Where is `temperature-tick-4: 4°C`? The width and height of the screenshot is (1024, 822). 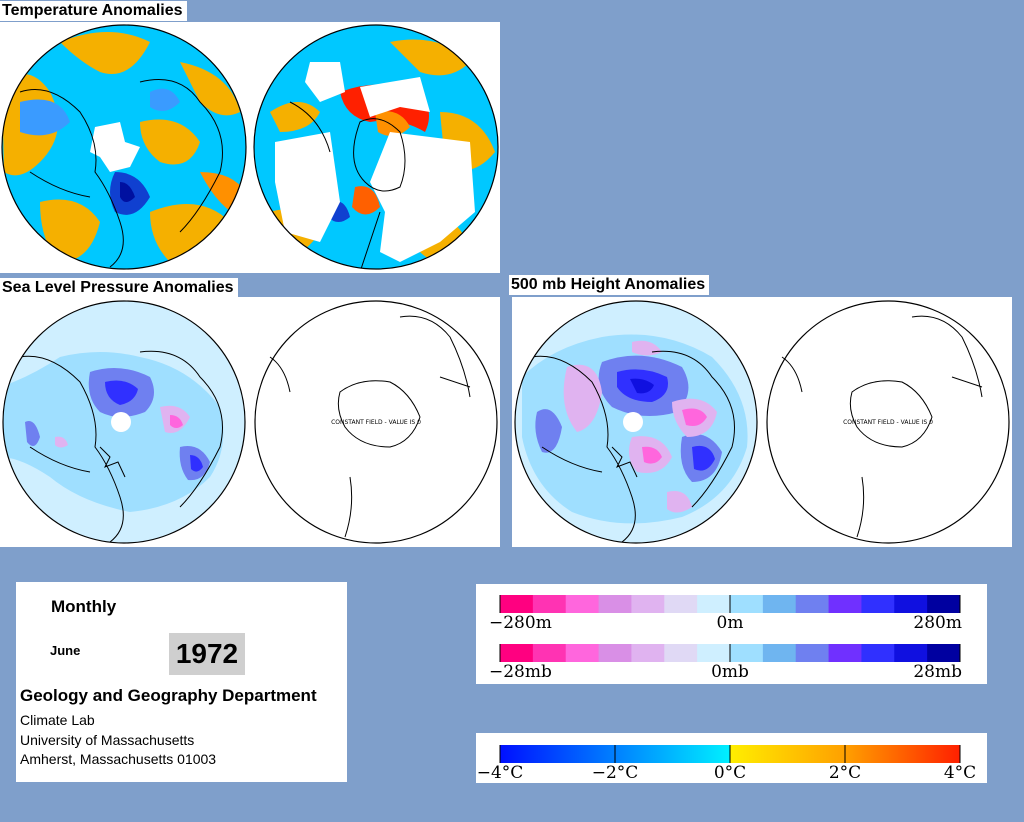
temperature-tick-4: 4°C is located at coordinates (960, 773).